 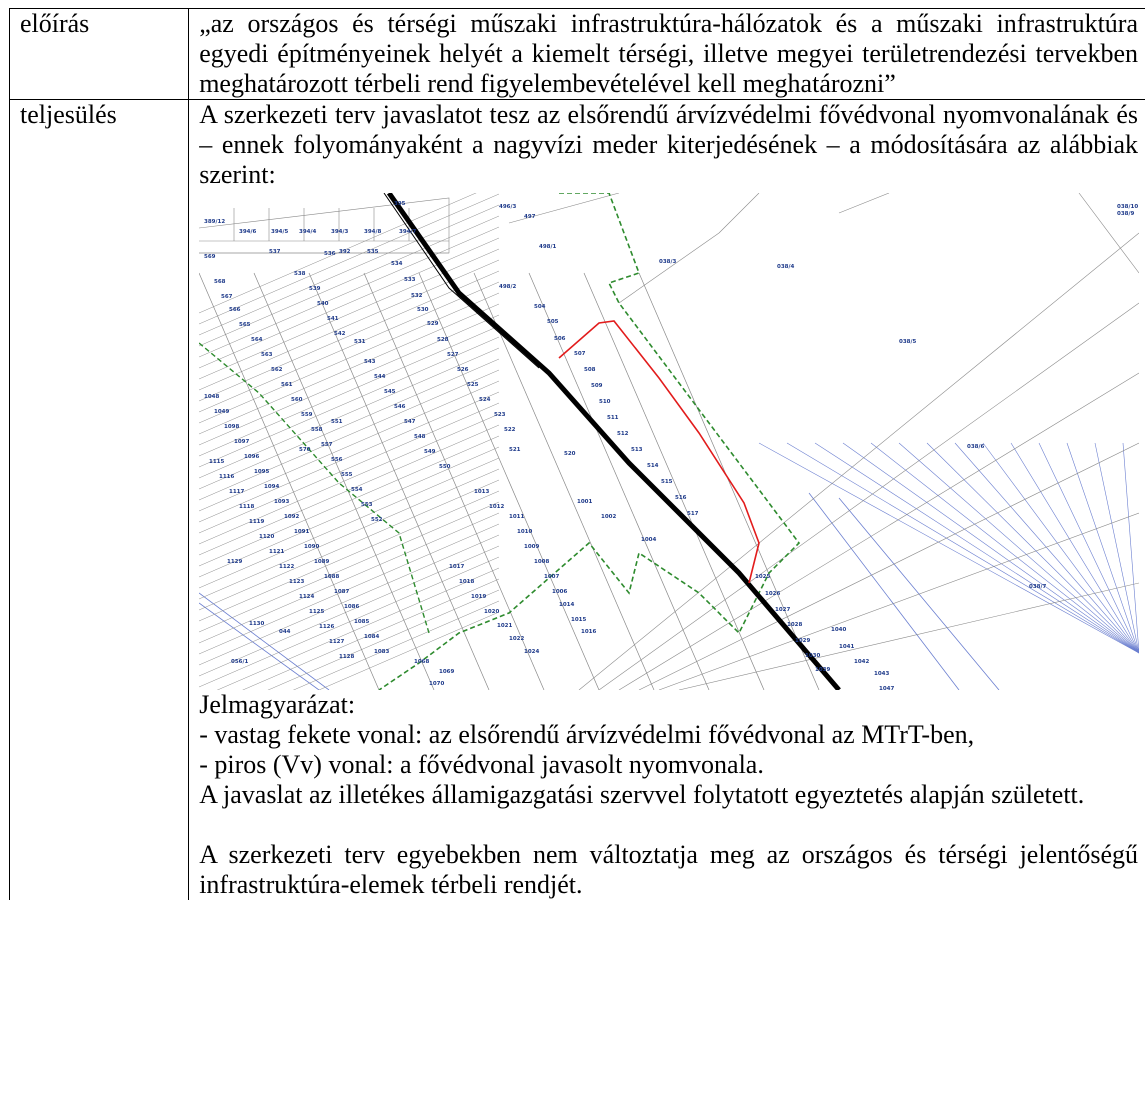 I want to click on parcel-number-label: 496/3, so click(x=507, y=207).